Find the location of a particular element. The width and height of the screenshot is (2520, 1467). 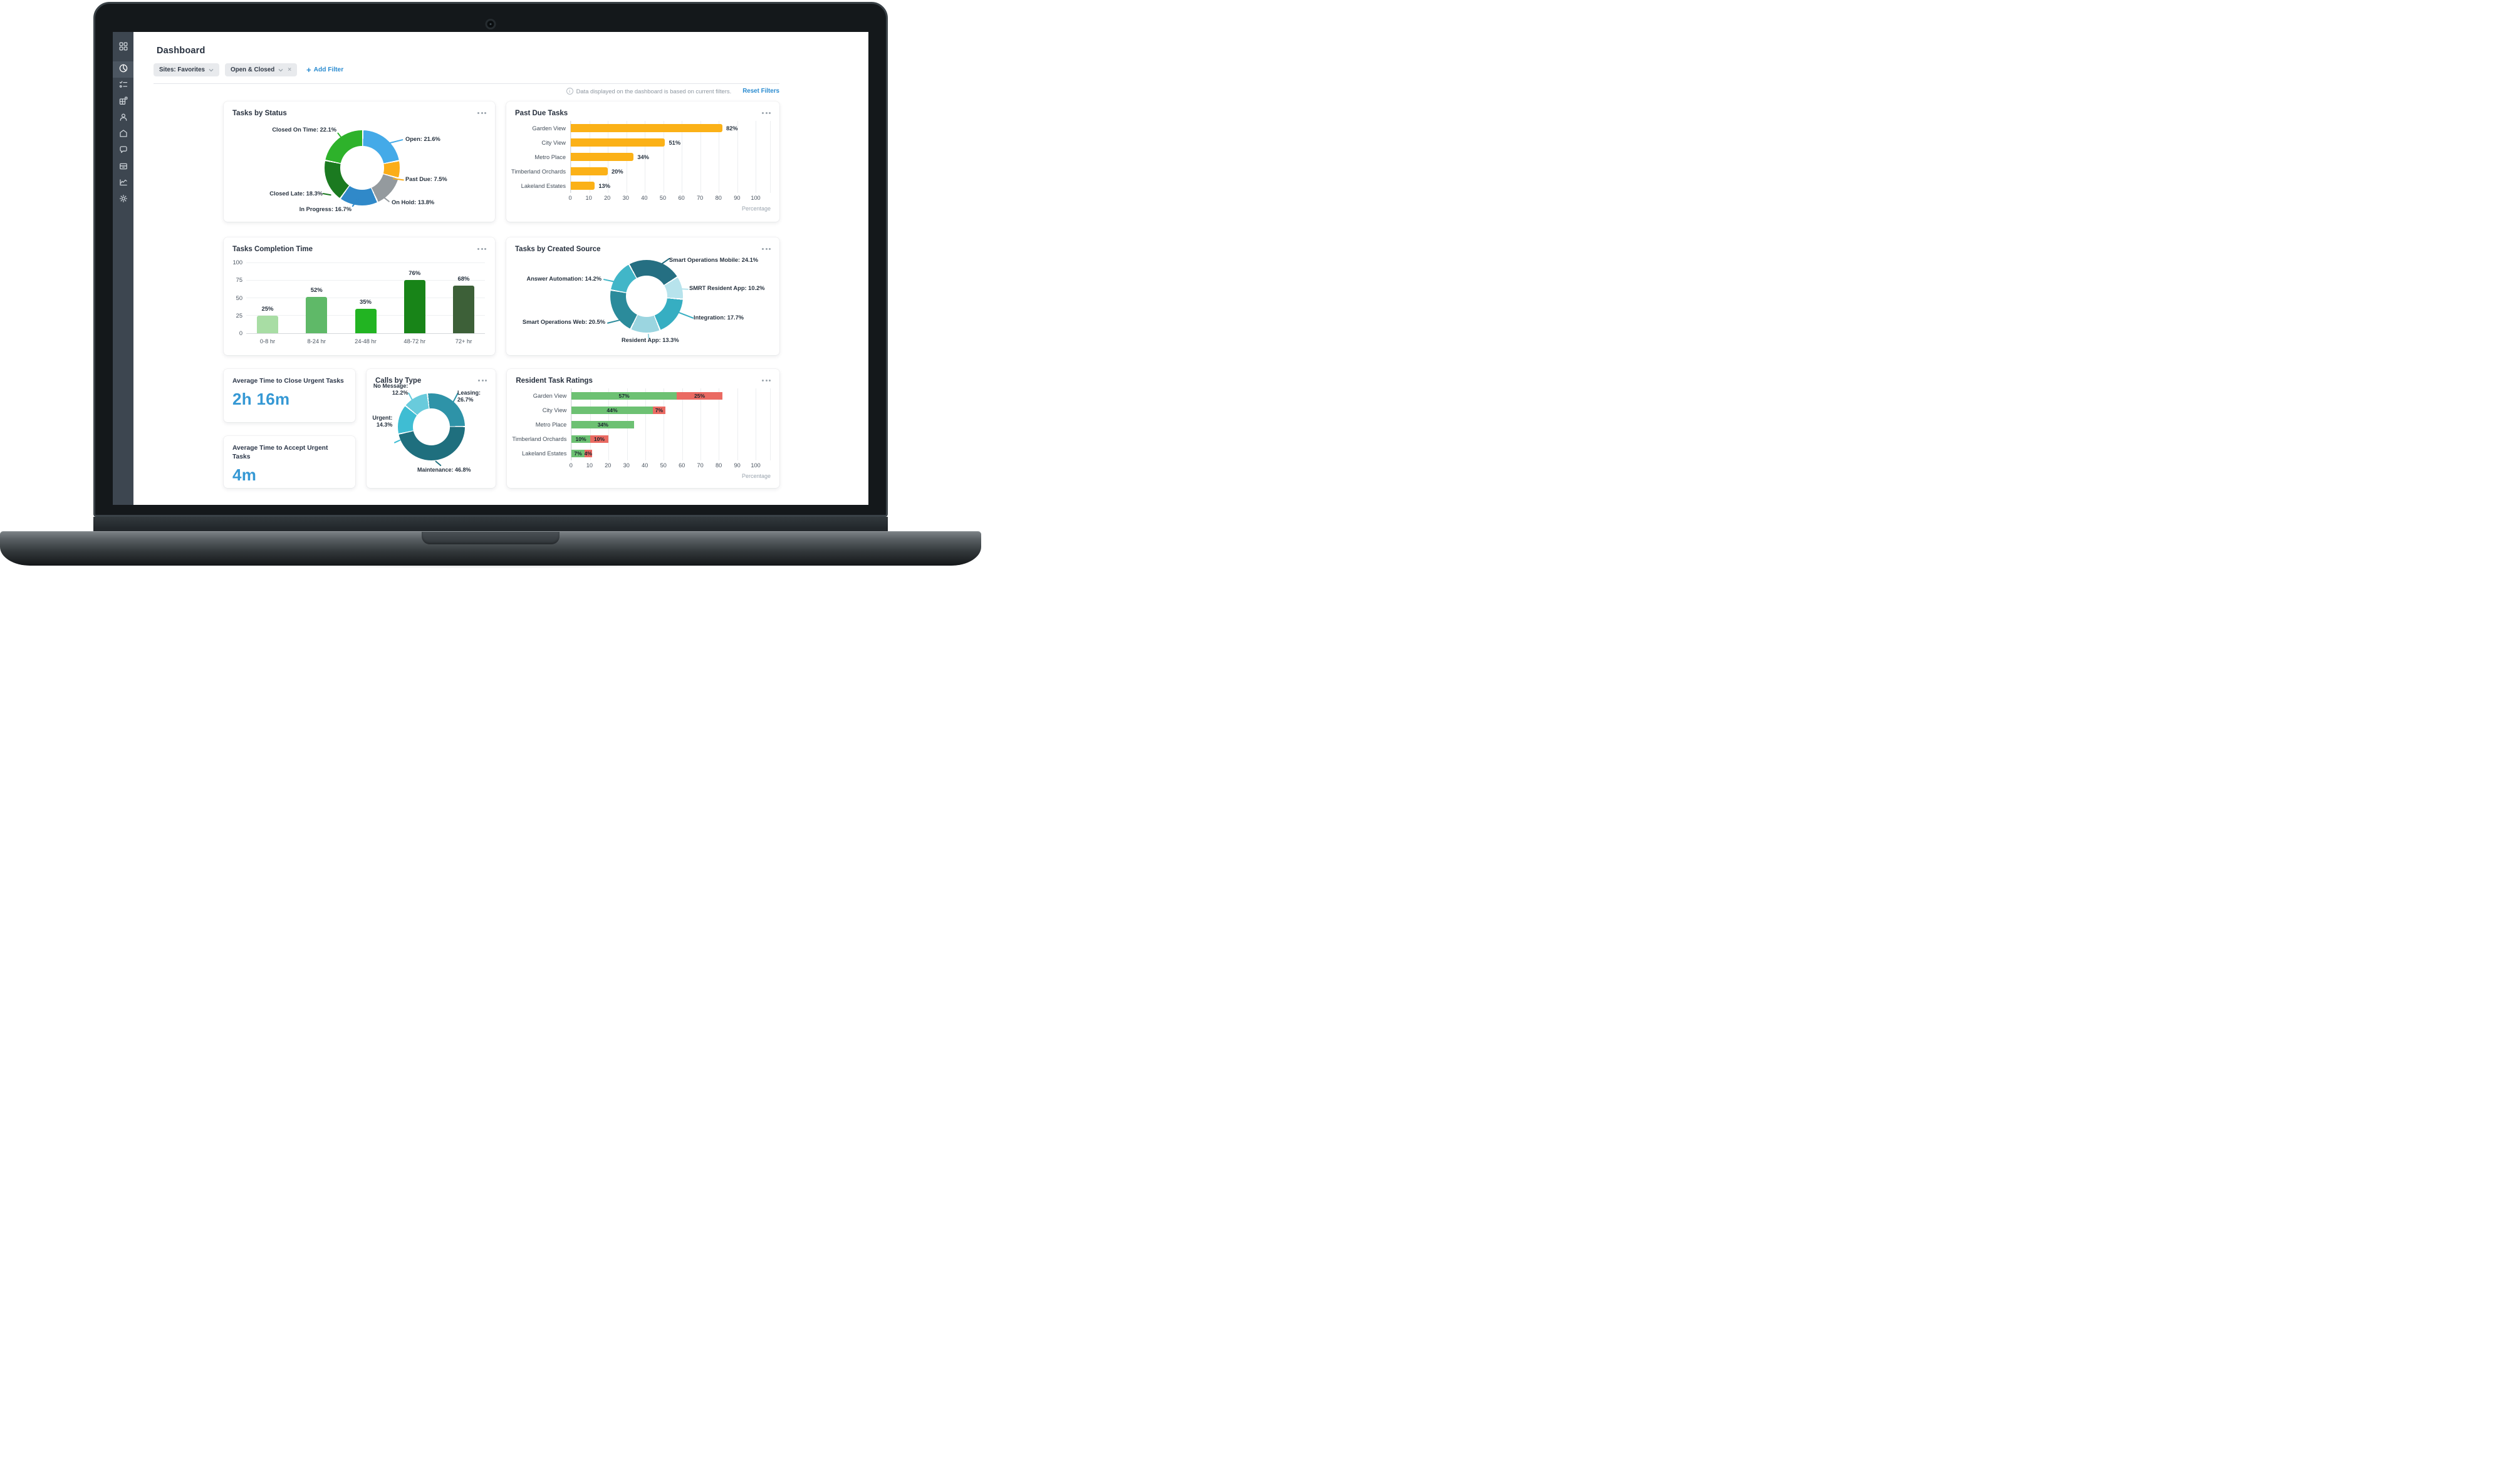

laptop-notch is located at coordinates (491, 538).